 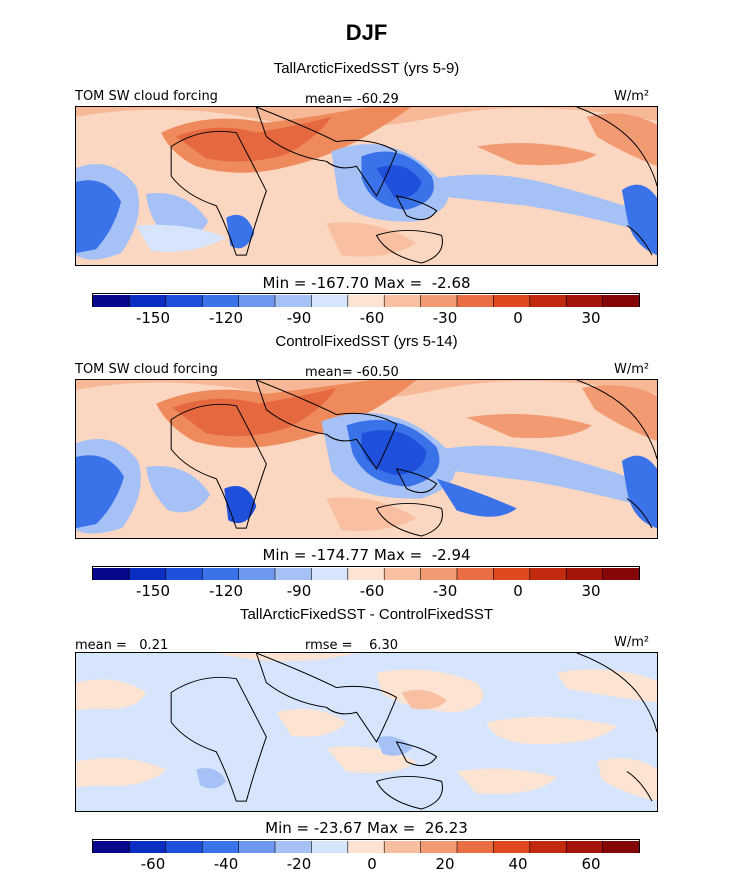 I want to click on panel-2-tick: -120, so click(x=226, y=591).